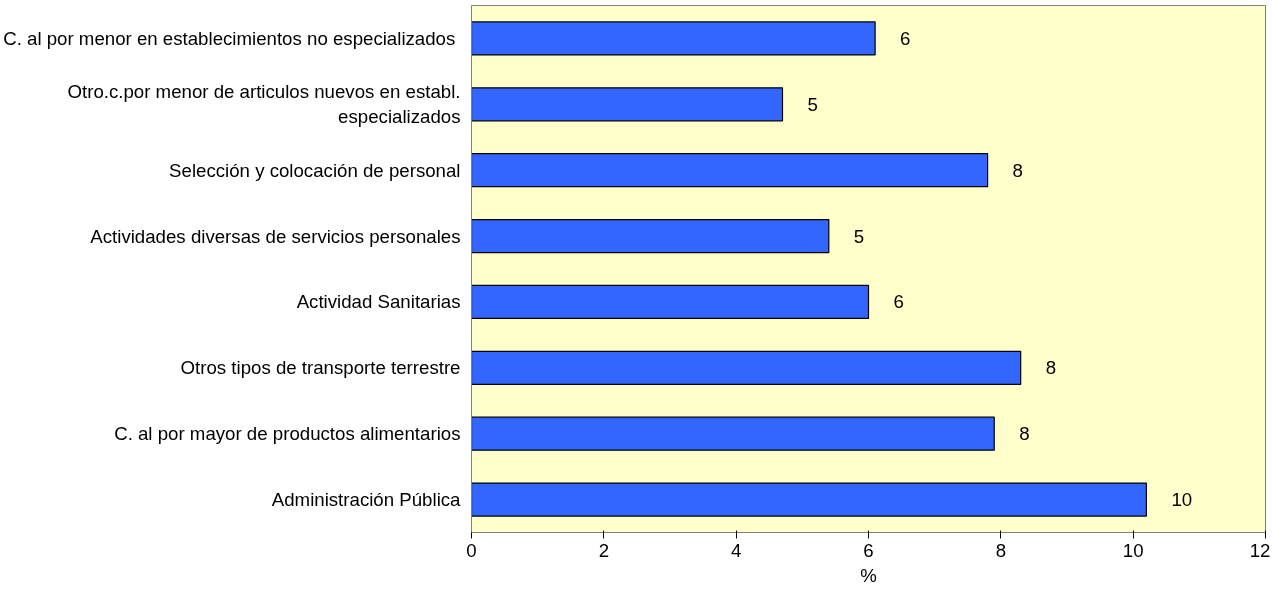  What do you see at coordinates (320, 368) in the screenshot?
I see `y-tick-label: Otros tipos de transporte terrestre` at bounding box center [320, 368].